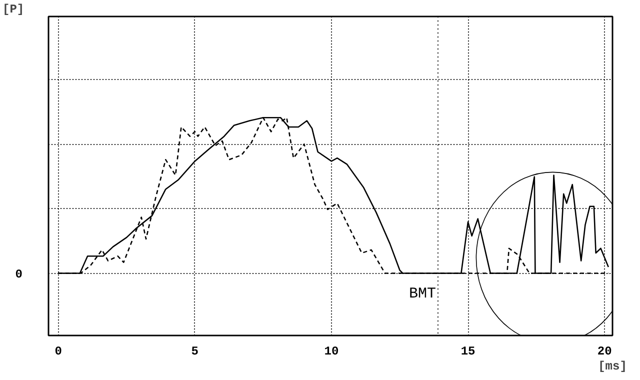 The height and width of the screenshot is (380, 640). I want to click on ref-line-label: BMT, so click(422, 293).